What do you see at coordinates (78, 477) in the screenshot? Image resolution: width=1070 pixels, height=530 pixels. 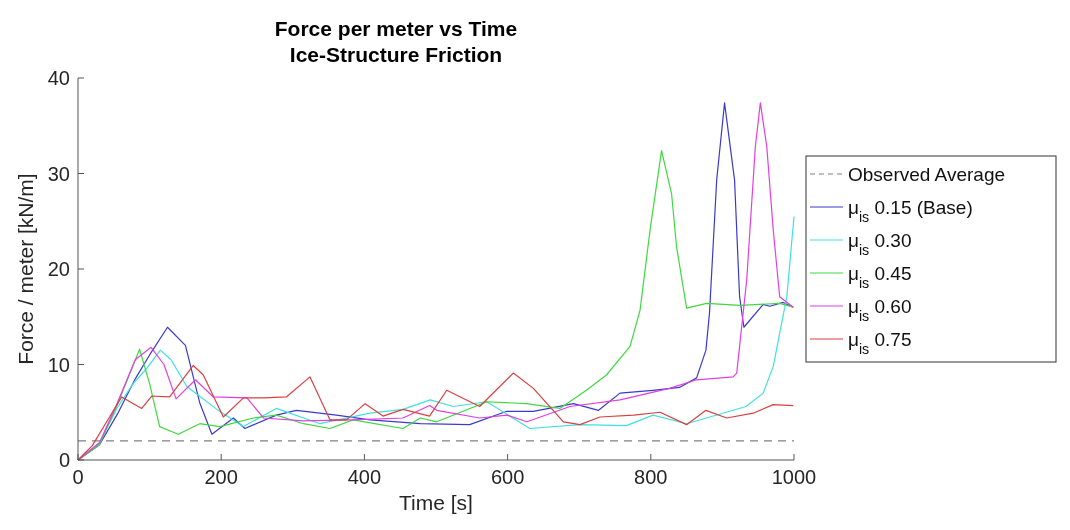 I see `x-tick-label: 0` at bounding box center [78, 477].